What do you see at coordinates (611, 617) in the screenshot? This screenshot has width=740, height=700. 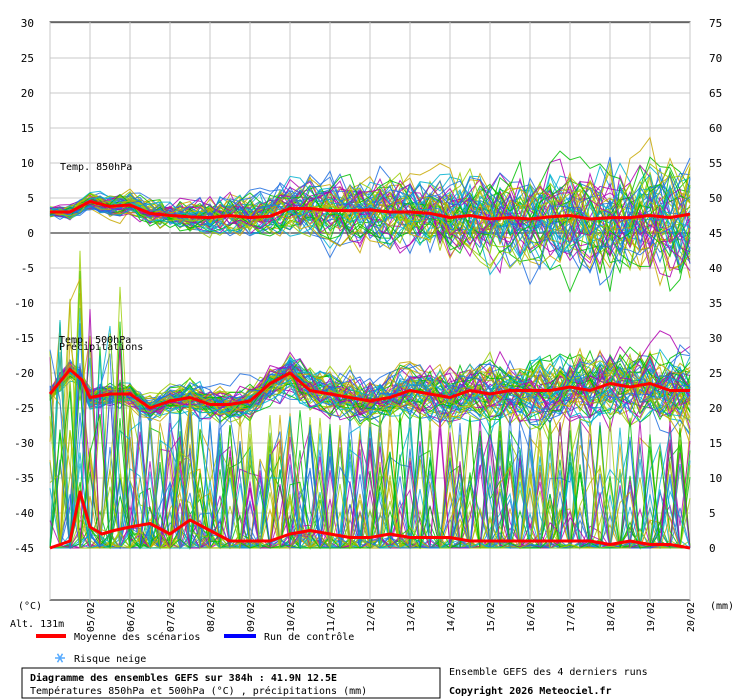 I see `x-tick-label: 18/02` at bounding box center [611, 617].